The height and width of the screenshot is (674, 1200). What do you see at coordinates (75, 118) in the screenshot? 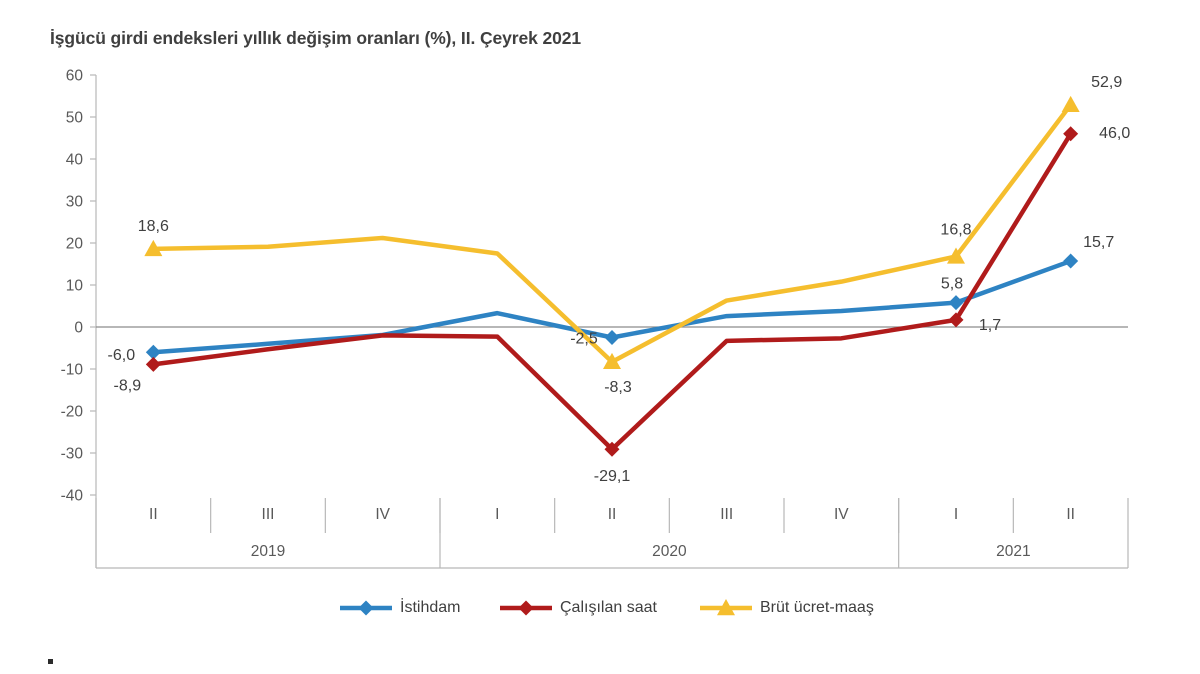
I see `y-axis-tick-label: 50` at bounding box center [75, 118].